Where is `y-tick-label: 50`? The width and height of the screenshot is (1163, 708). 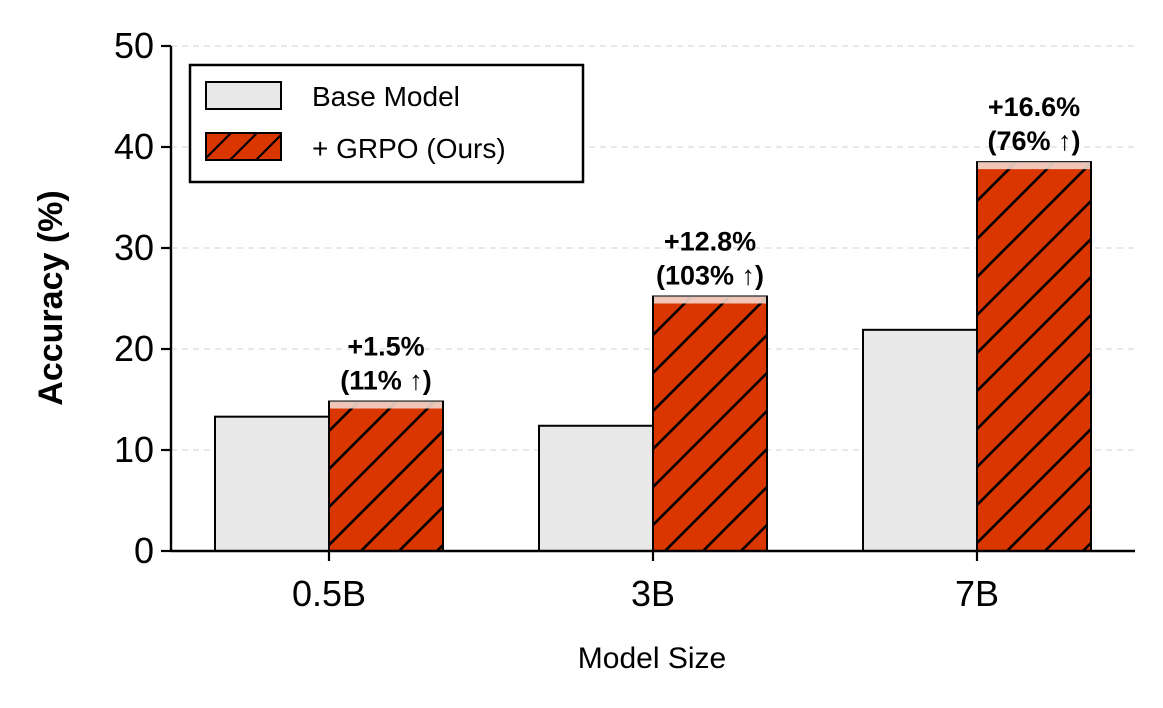
y-tick-label: 50 is located at coordinates (134, 45).